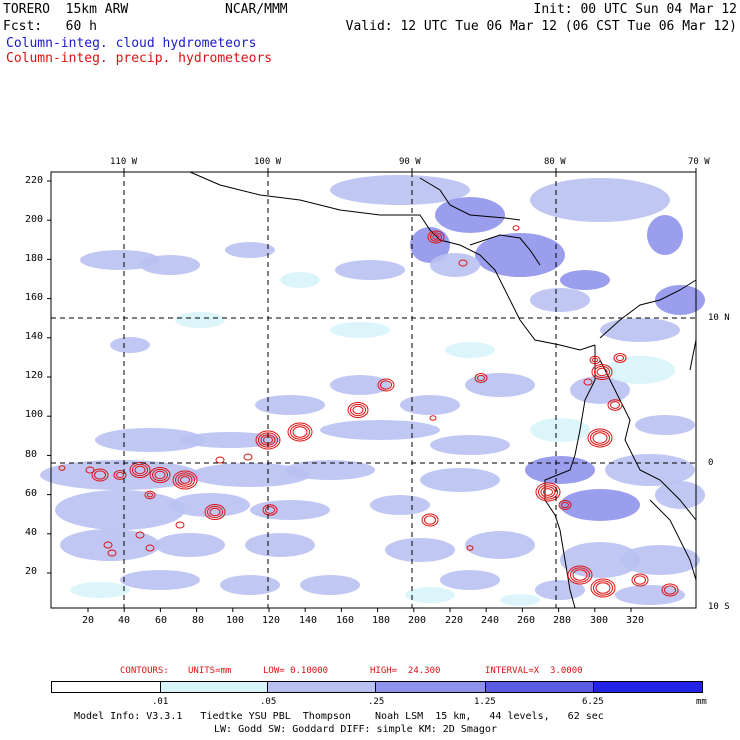 This screenshot has width=740, height=740. Describe the element at coordinates (719, 318) in the screenshot. I see `lat-label-10n: 10 N` at that location.